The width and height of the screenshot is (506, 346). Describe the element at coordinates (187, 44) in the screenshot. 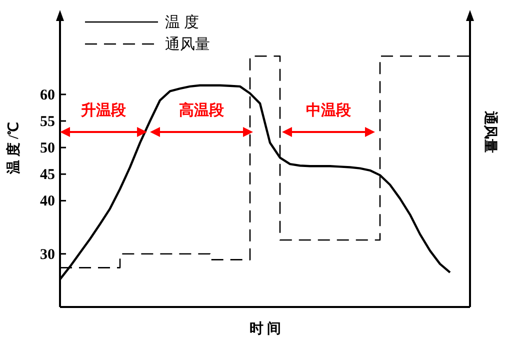

I see `legend-label: 通风量` at that location.